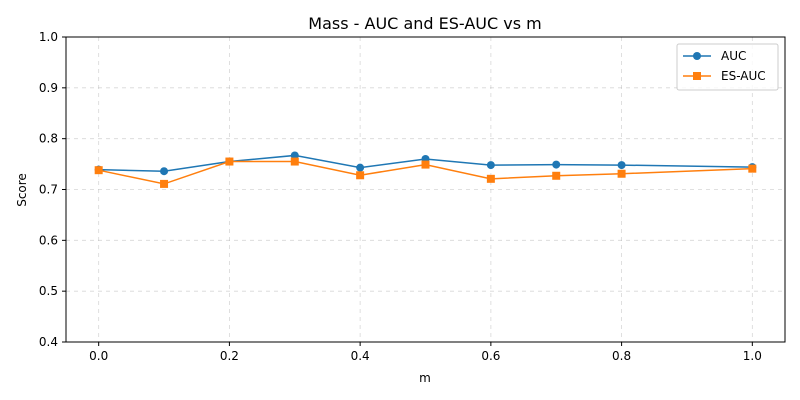 The image size is (800, 400). I want to click on y-tick-label: 0.8, so click(48, 139).